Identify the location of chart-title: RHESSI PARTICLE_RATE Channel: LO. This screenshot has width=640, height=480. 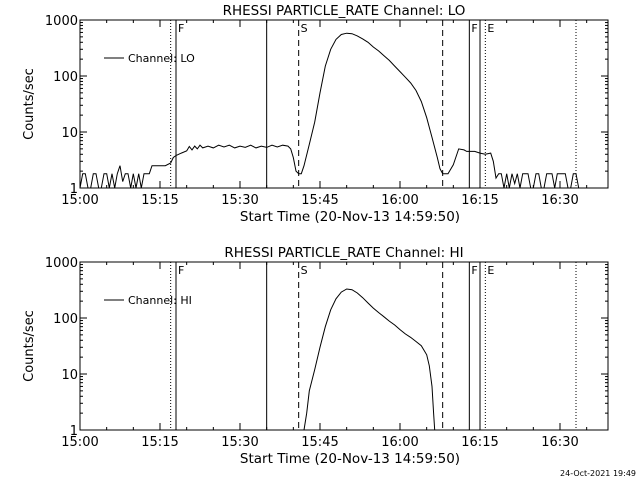
(344, 11).